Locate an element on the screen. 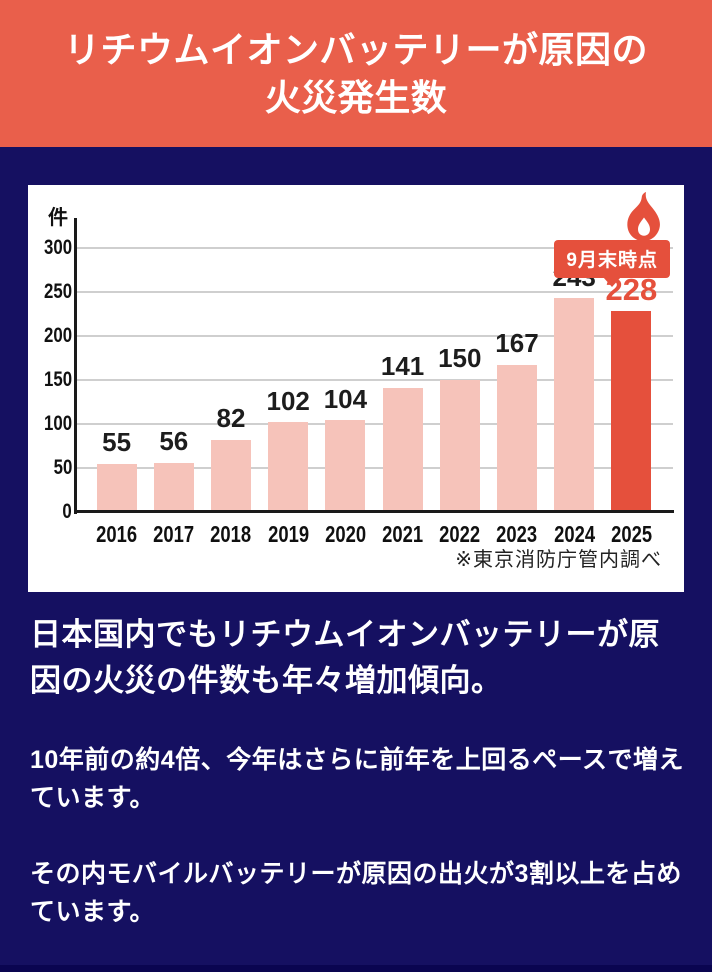 Image resolution: width=712 pixels, height=972 pixels. annotation-badge: 9月末時点 is located at coordinates (612, 263).